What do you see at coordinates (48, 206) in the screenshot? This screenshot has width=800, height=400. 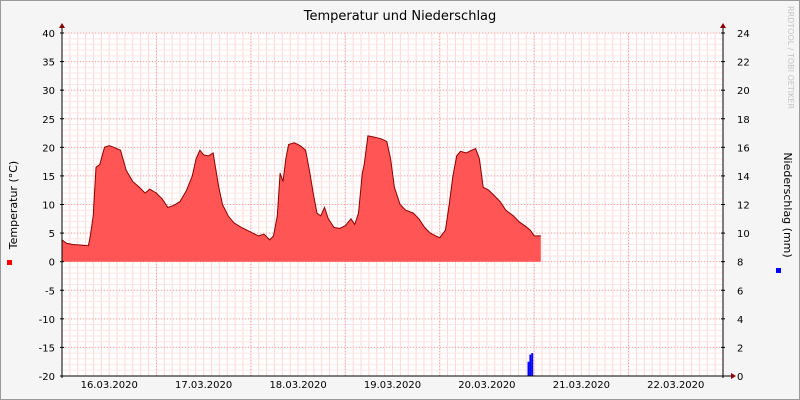 I see `y-tick-label-left: 10` at bounding box center [48, 206].